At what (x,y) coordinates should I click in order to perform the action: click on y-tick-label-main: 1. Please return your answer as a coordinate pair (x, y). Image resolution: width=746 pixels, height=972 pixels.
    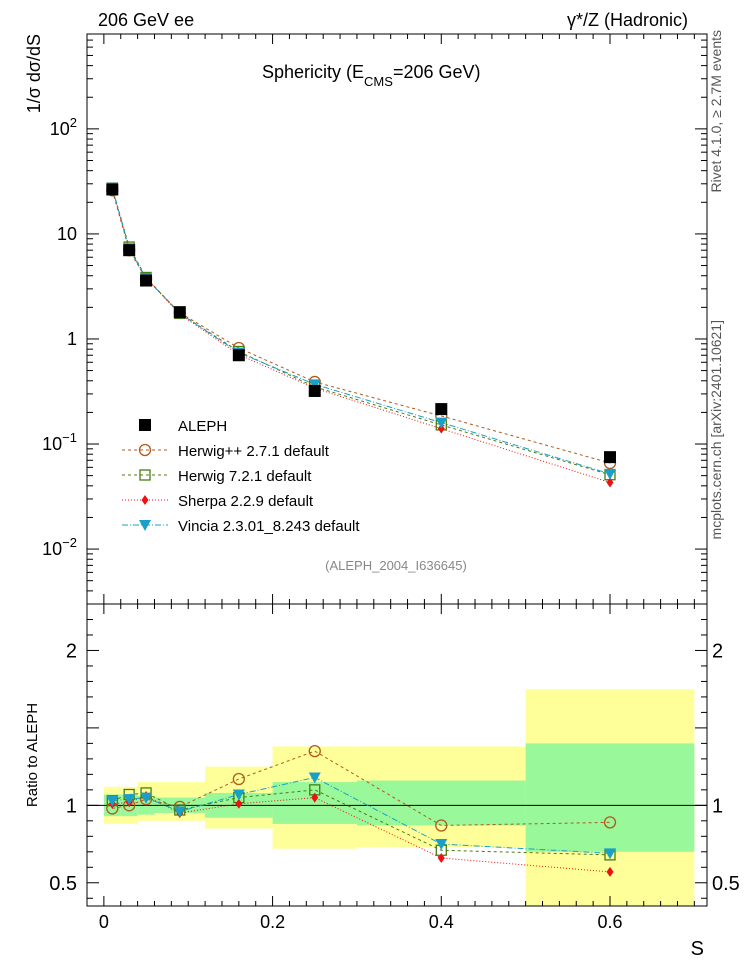
    Looking at the image, I should click on (72, 339).